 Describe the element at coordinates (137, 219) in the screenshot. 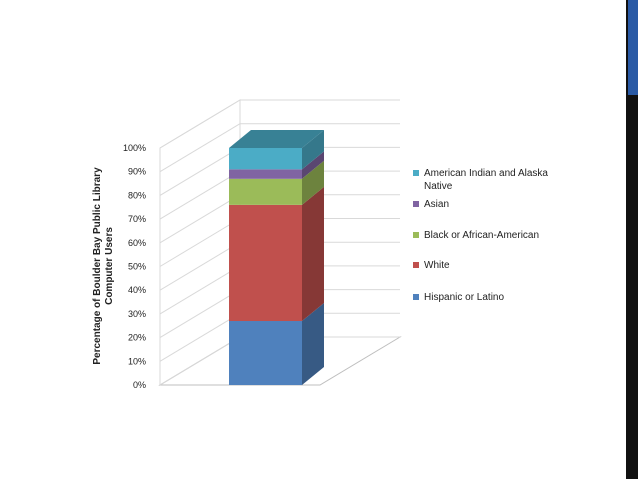

I see `y-tick-label: 70%` at that location.